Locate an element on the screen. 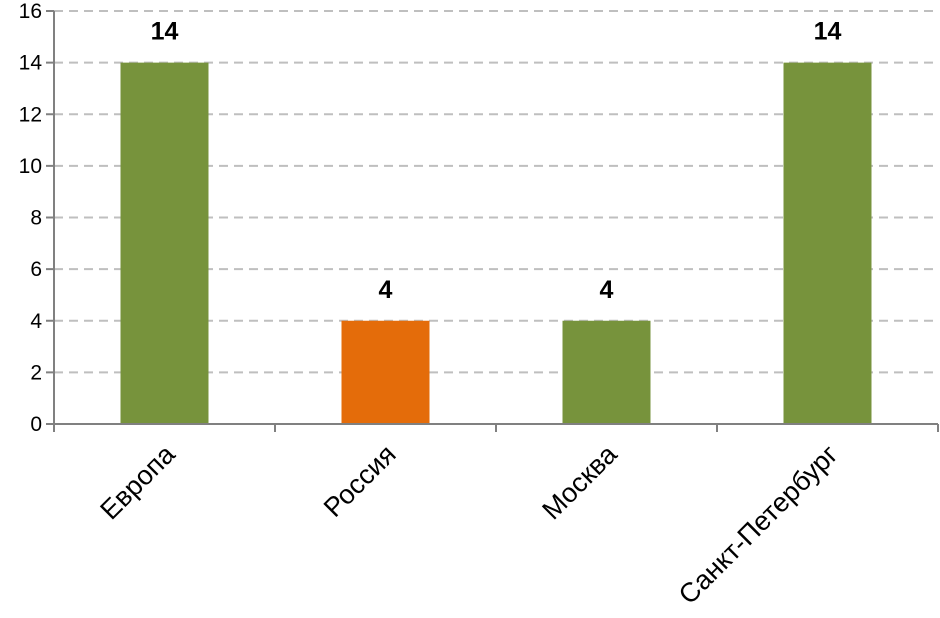 The height and width of the screenshot is (618, 940). y-tick-label: 12 is located at coordinates (30, 114).